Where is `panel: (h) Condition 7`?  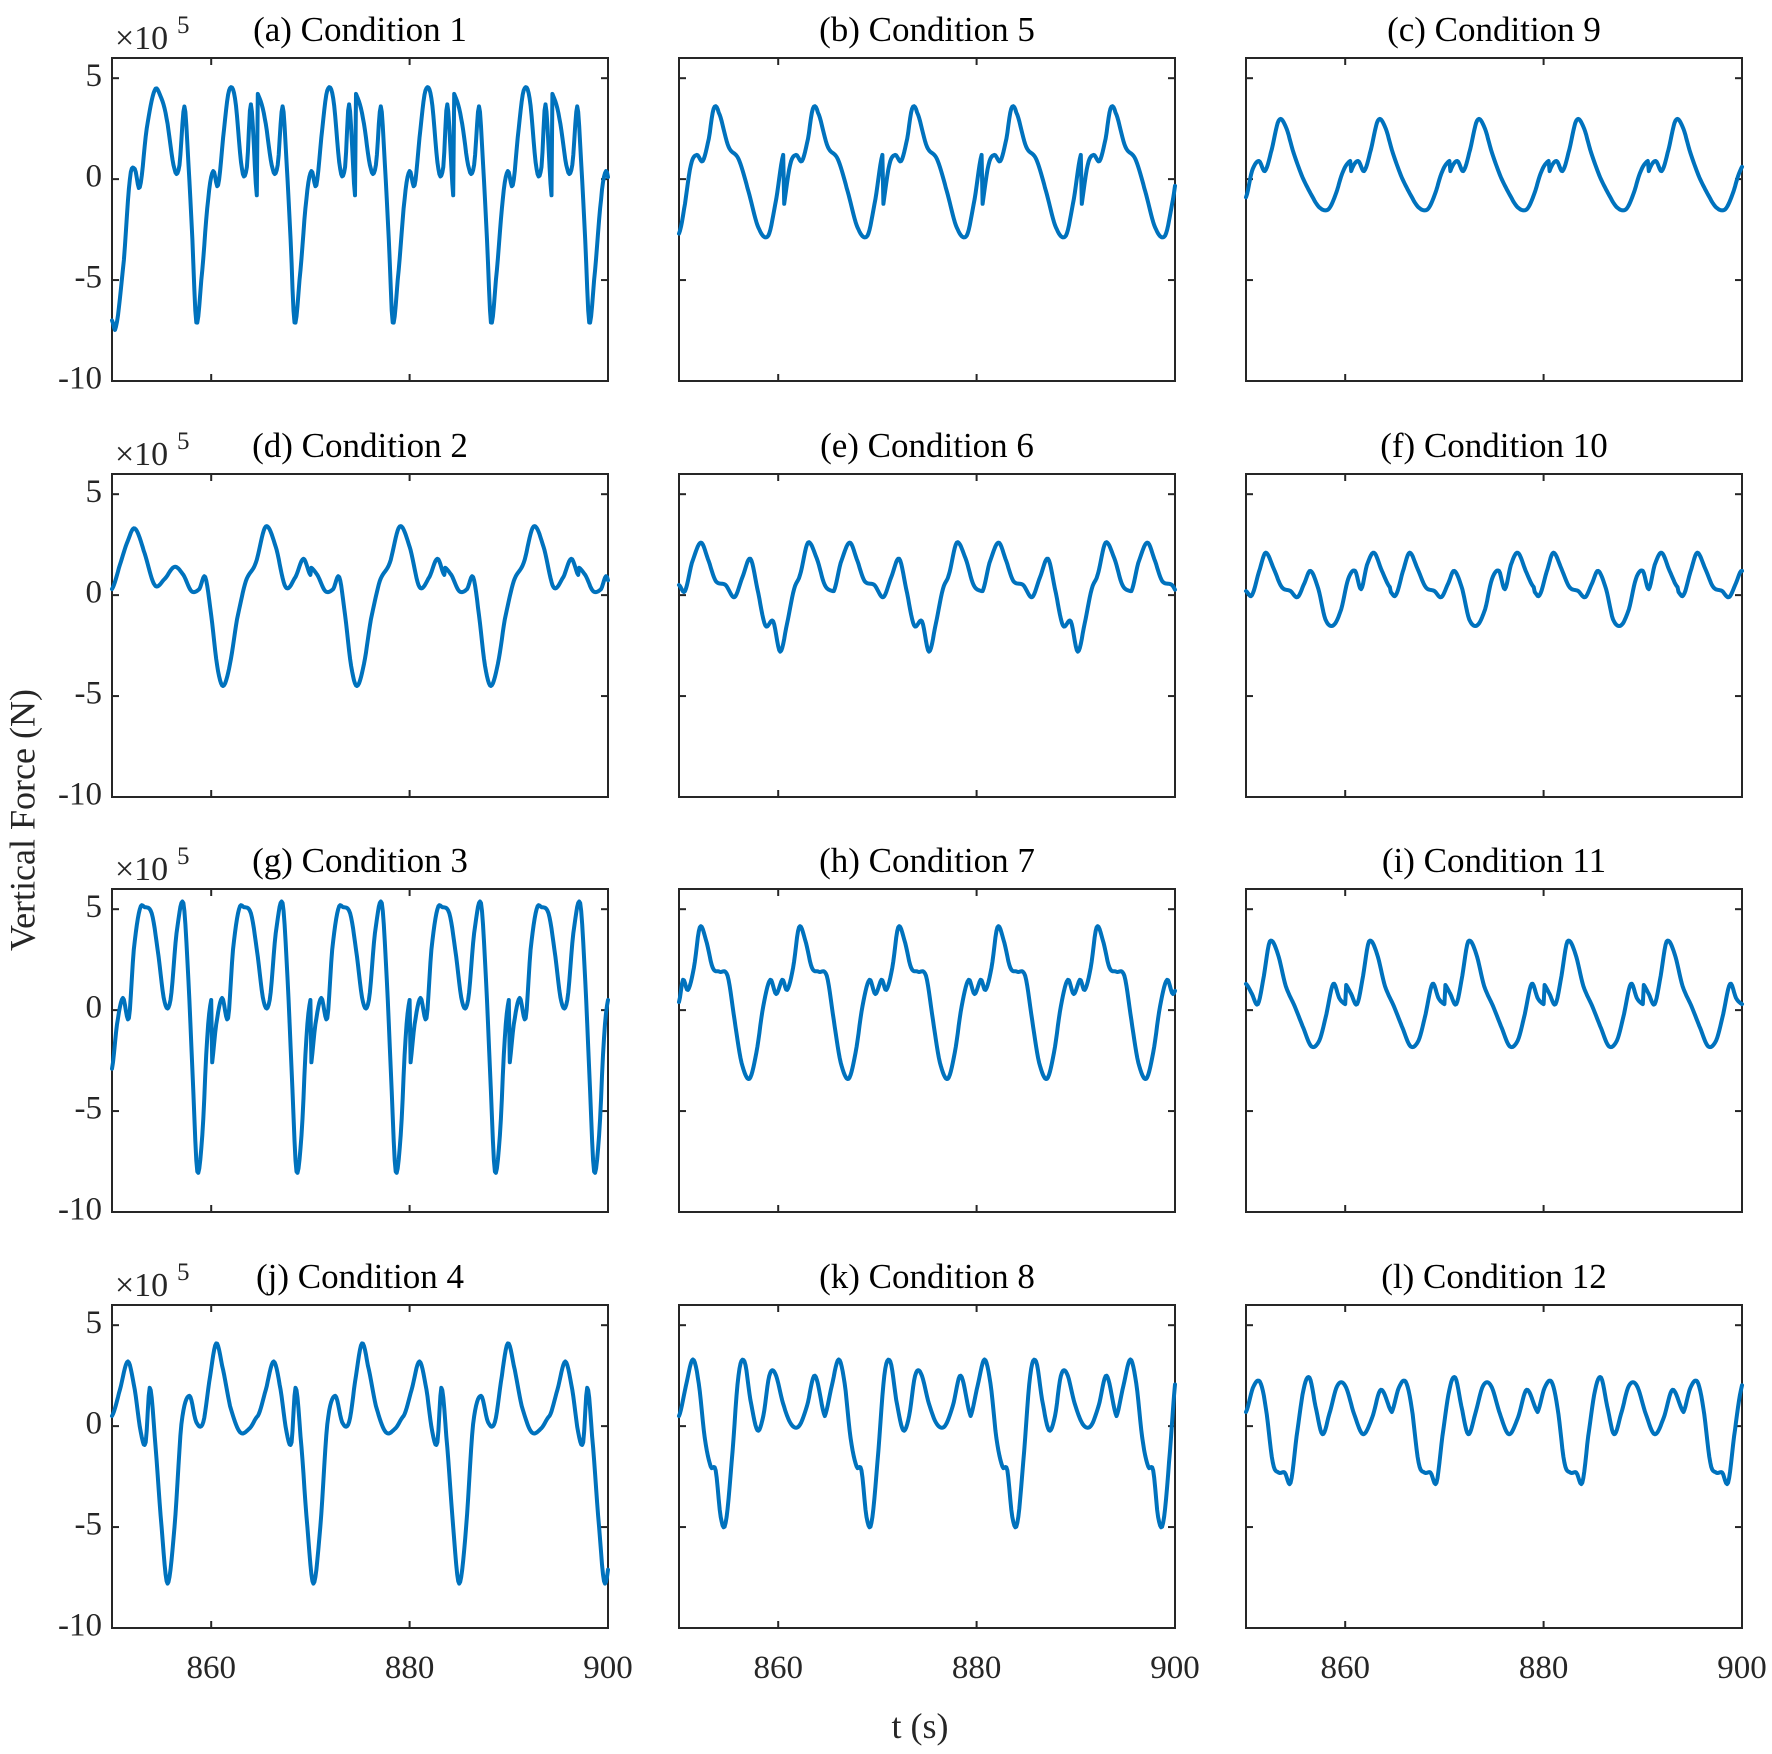 panel: (h) Condition 7 is located at coordinates (927, 1027).